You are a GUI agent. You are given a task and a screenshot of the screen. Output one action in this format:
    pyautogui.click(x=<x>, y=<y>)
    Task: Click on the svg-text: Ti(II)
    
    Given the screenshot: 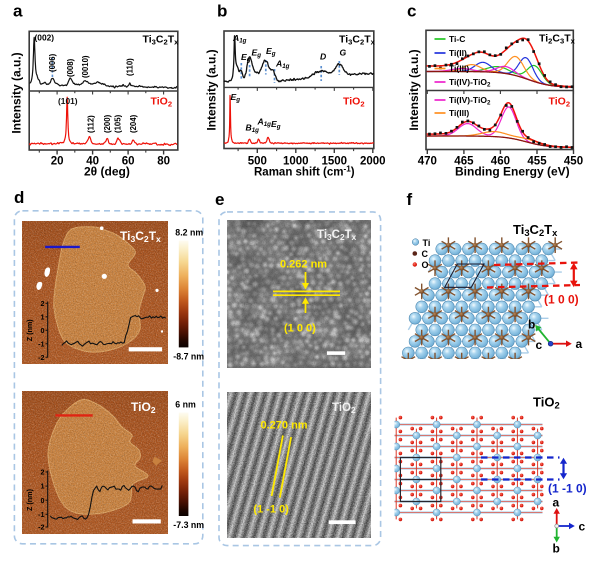 What is the action you would take?
    pyautogui.click(x=458, y=53)
    